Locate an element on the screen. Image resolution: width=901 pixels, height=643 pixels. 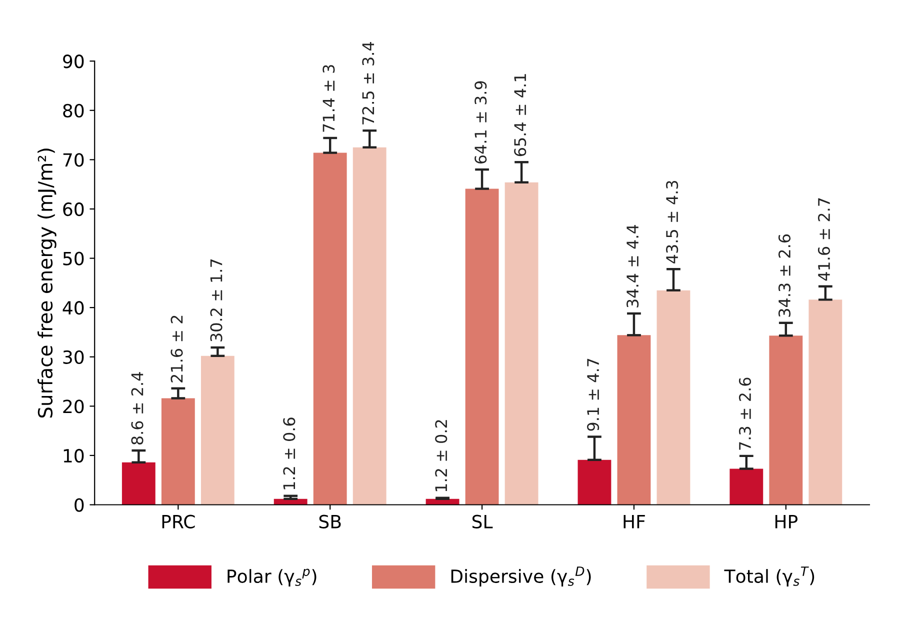
y-tick-label: 90 is located at coordinates (73, 61).